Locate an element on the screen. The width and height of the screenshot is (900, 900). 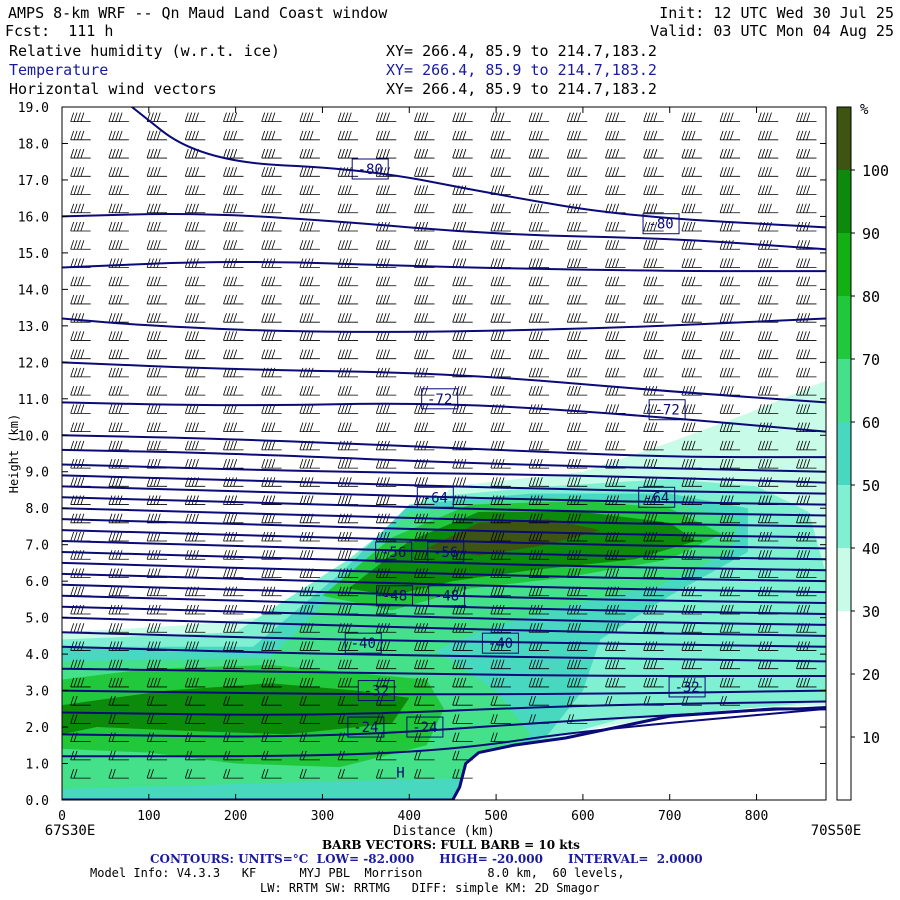
y-tick-label: 4.0 is located at coordinates (37, 655).